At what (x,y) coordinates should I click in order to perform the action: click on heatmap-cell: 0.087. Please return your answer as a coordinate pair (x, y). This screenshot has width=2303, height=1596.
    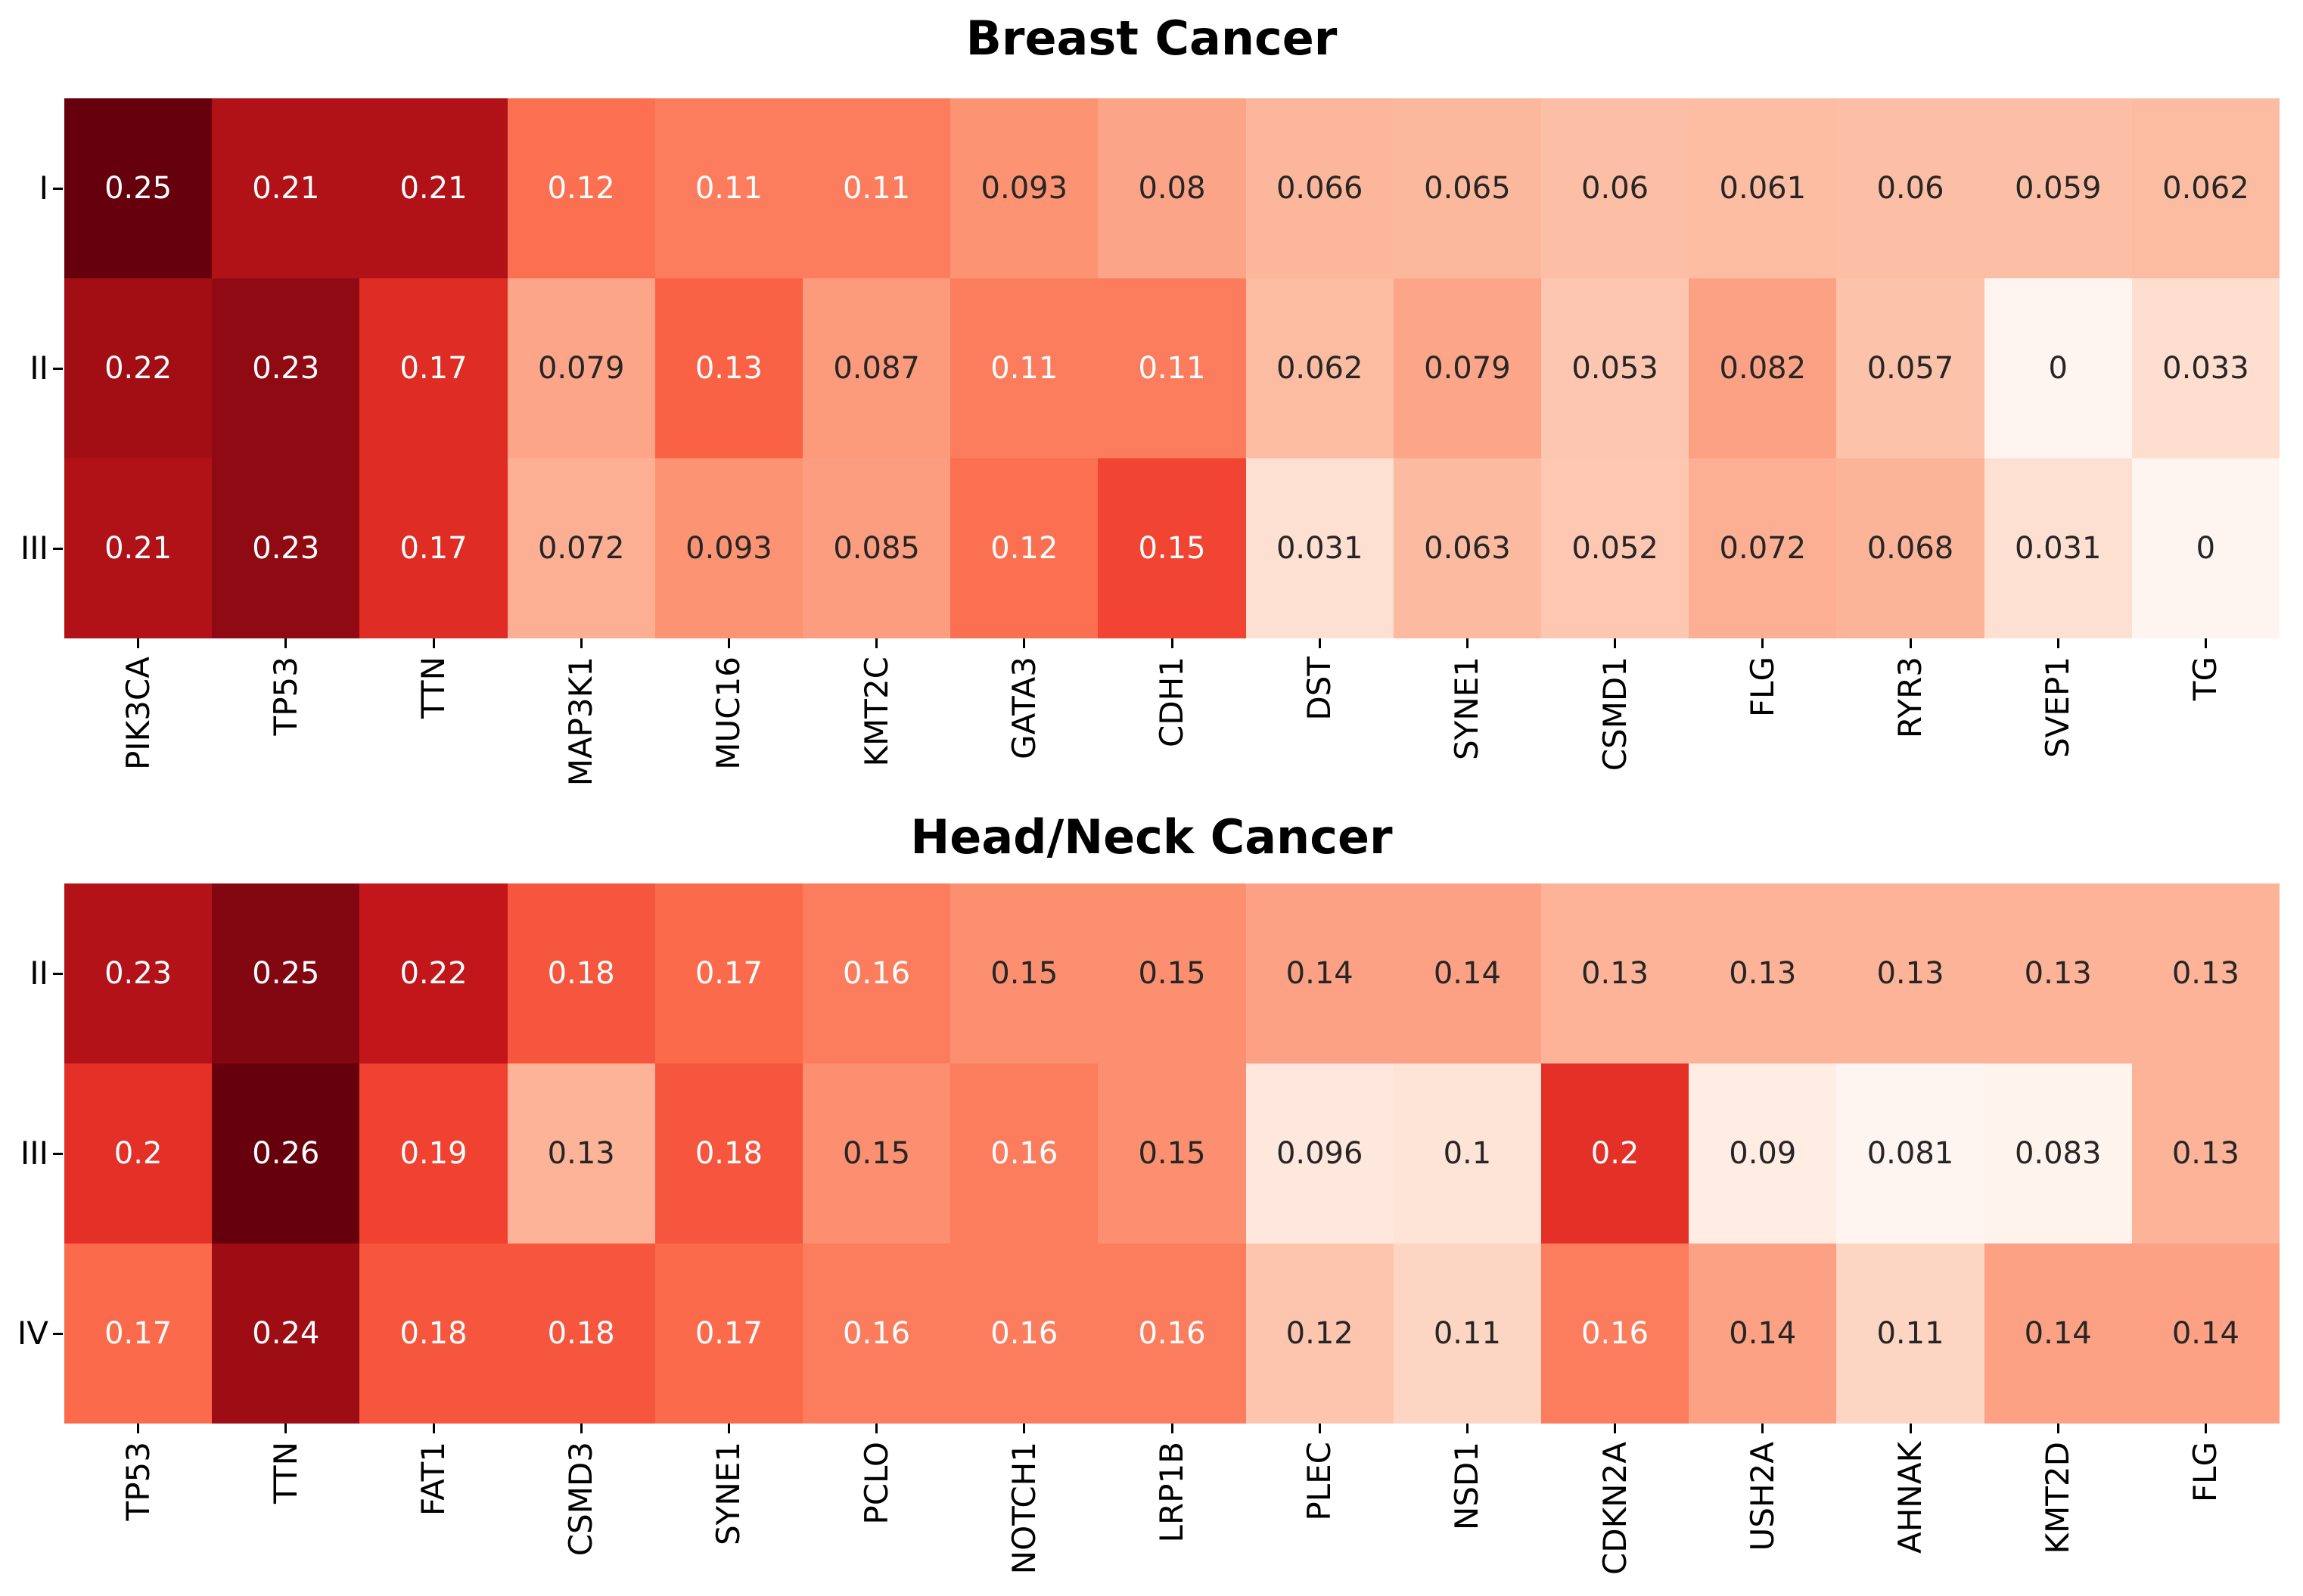
    Looking at the image, I should click on (876, 368).